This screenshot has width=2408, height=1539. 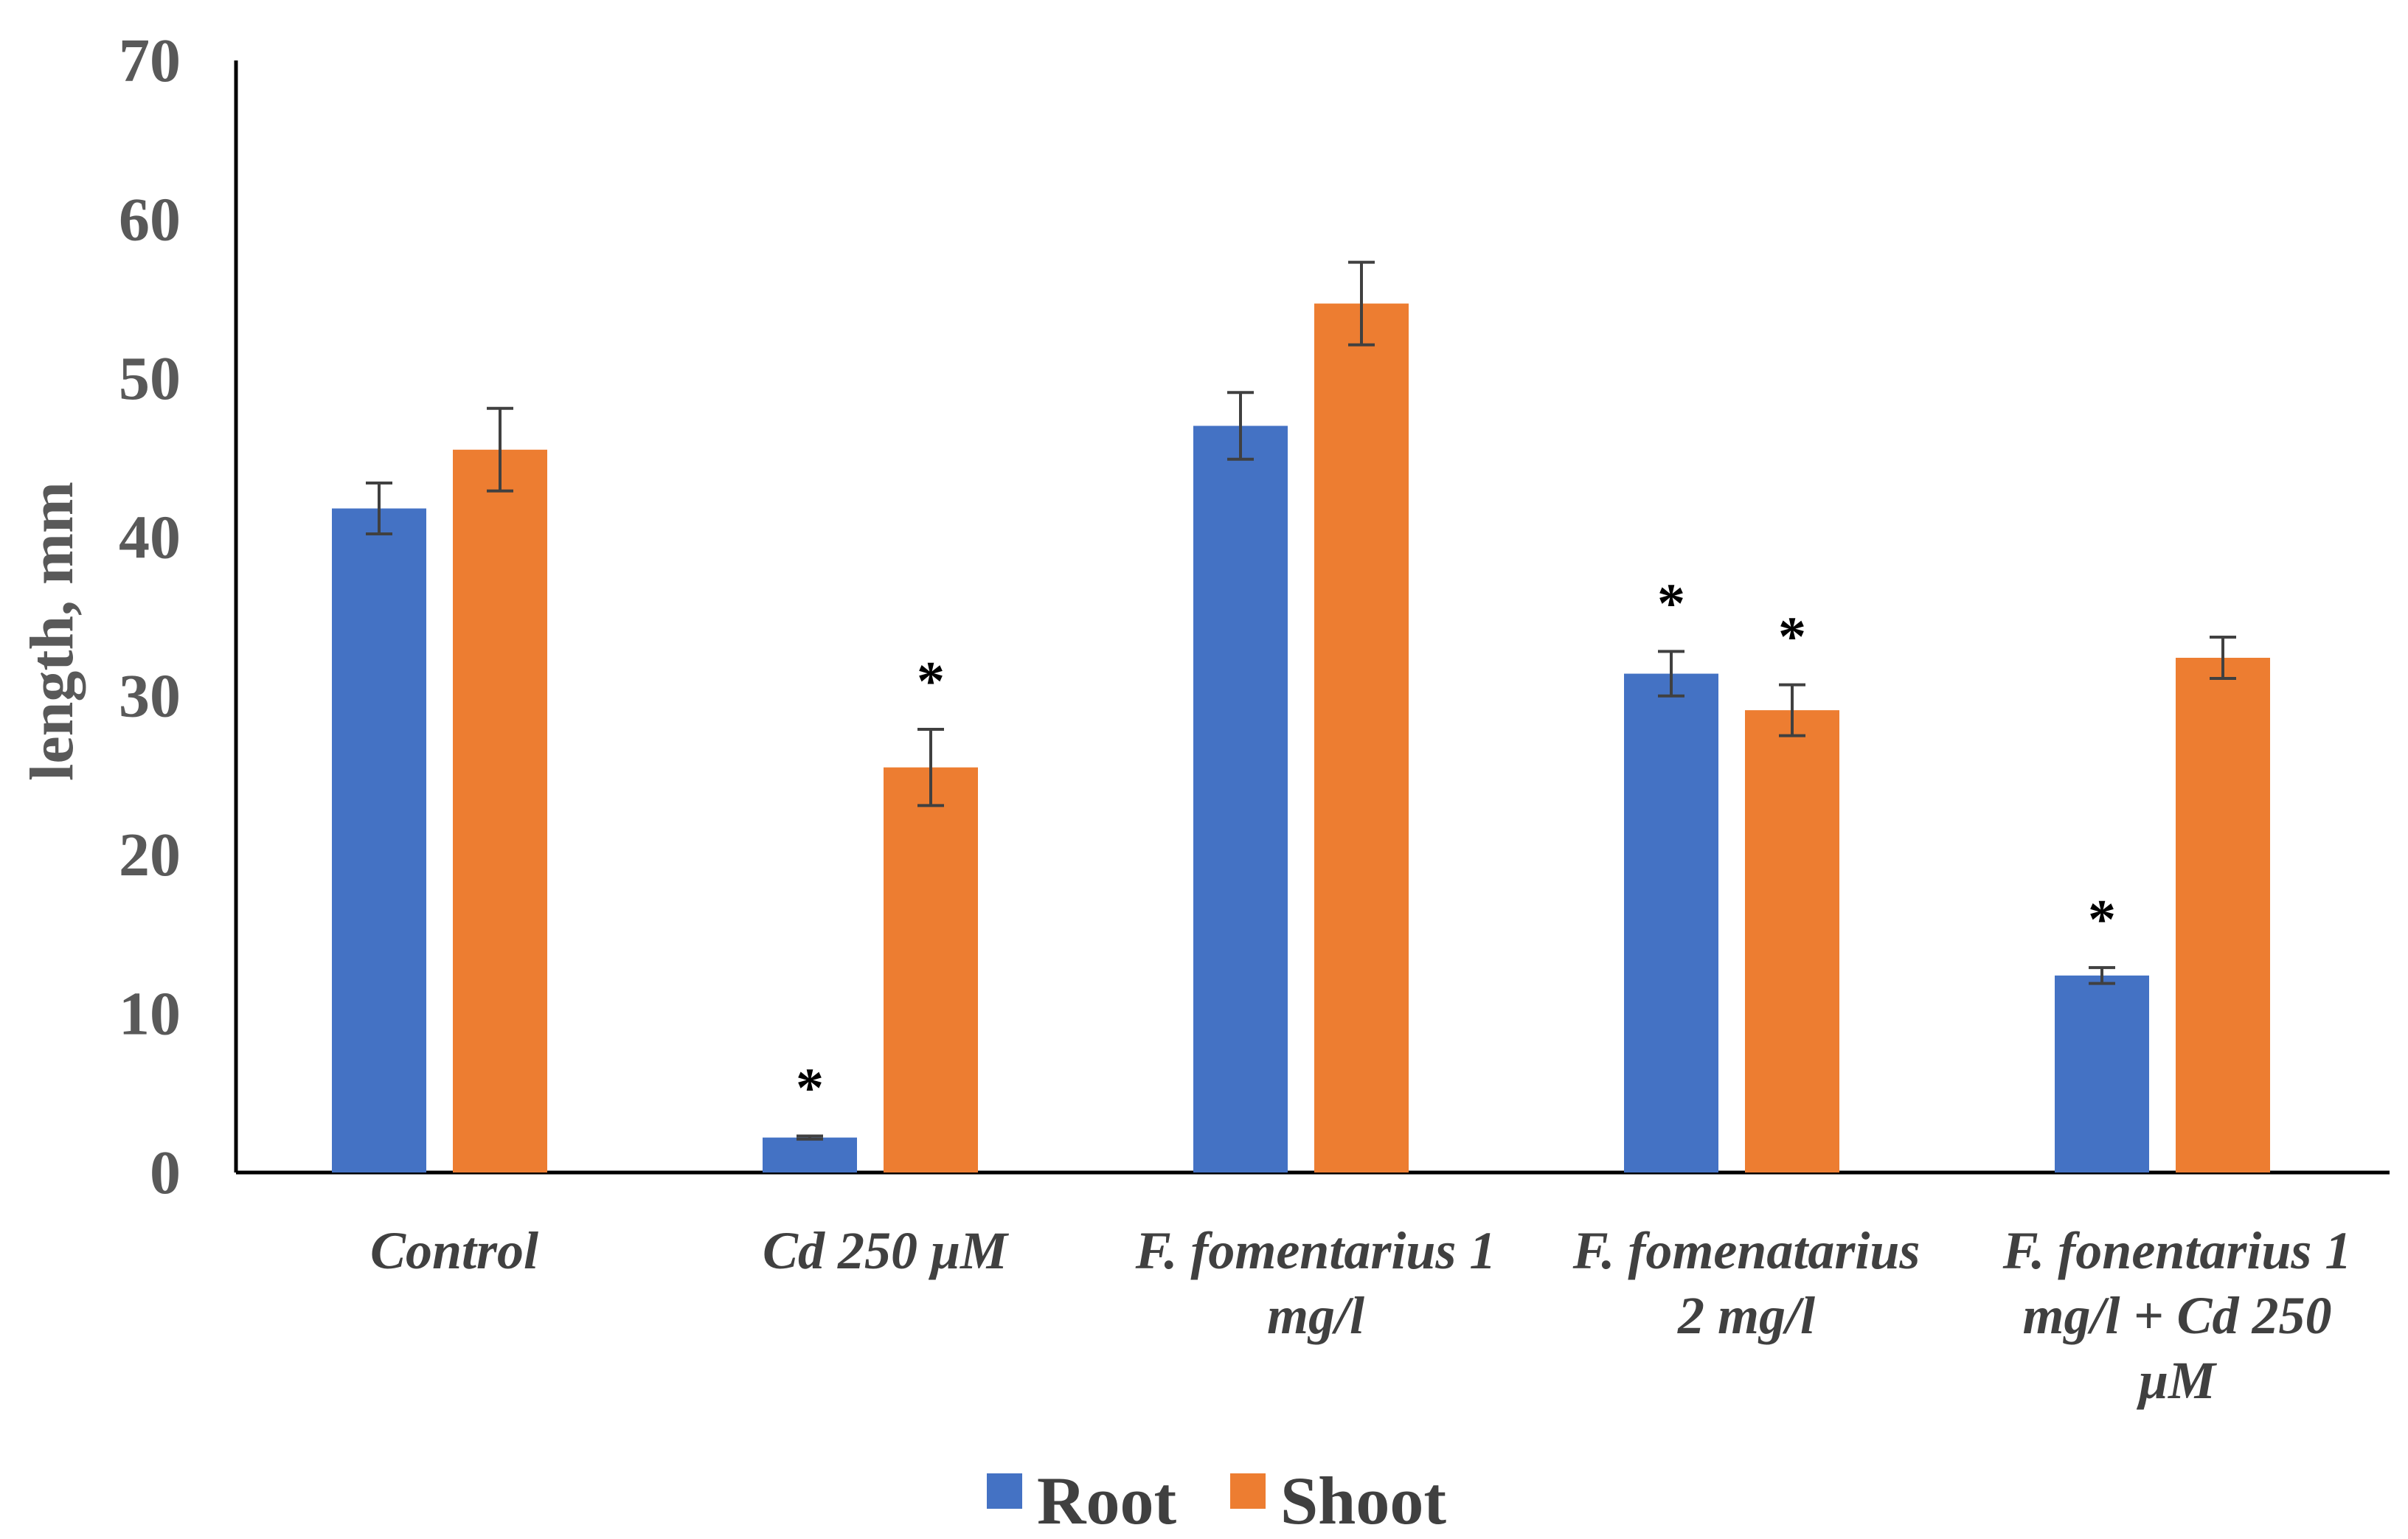 What do you see at coordinates (1216, 1500) in the screenshot?
I see `legend: Root Shoot` at bounding box center [1216, 1500].